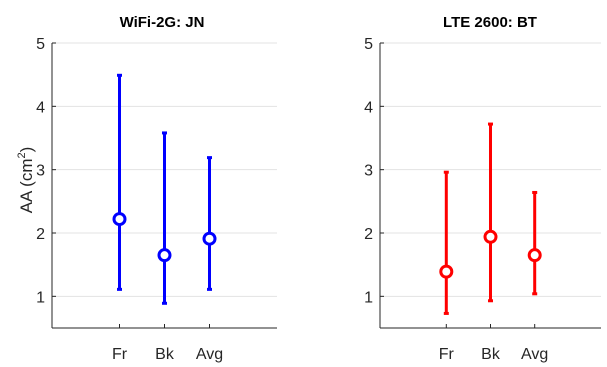 This screenshot has height=367, width=607. Describe the element at coordinates (162, 22) in the screenshot. I see `chart-title: WiFi-2G: JN` at that location.